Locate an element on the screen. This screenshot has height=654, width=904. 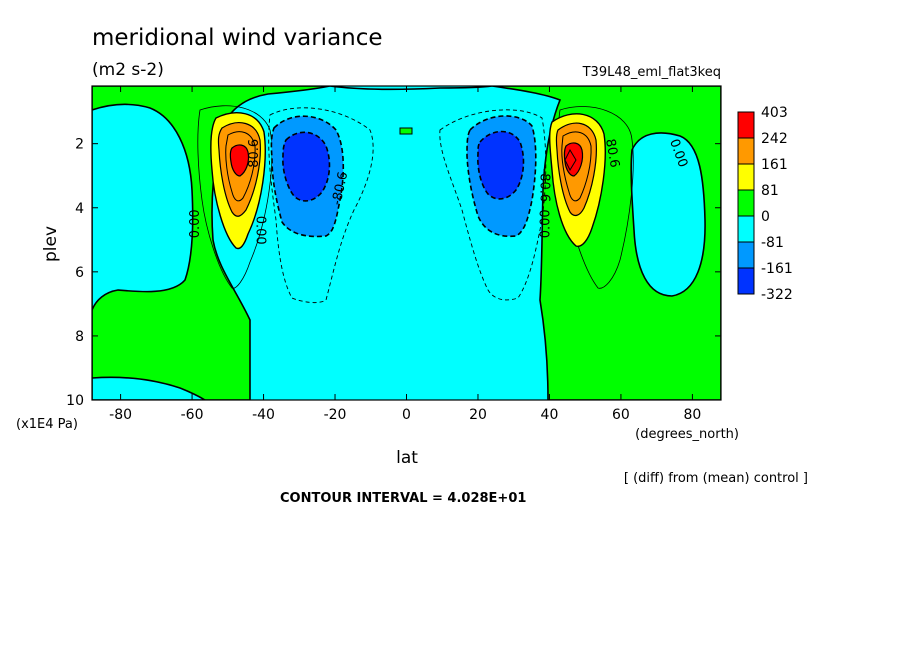
x-tick-label: -60 is located at coordinates (192, 415).